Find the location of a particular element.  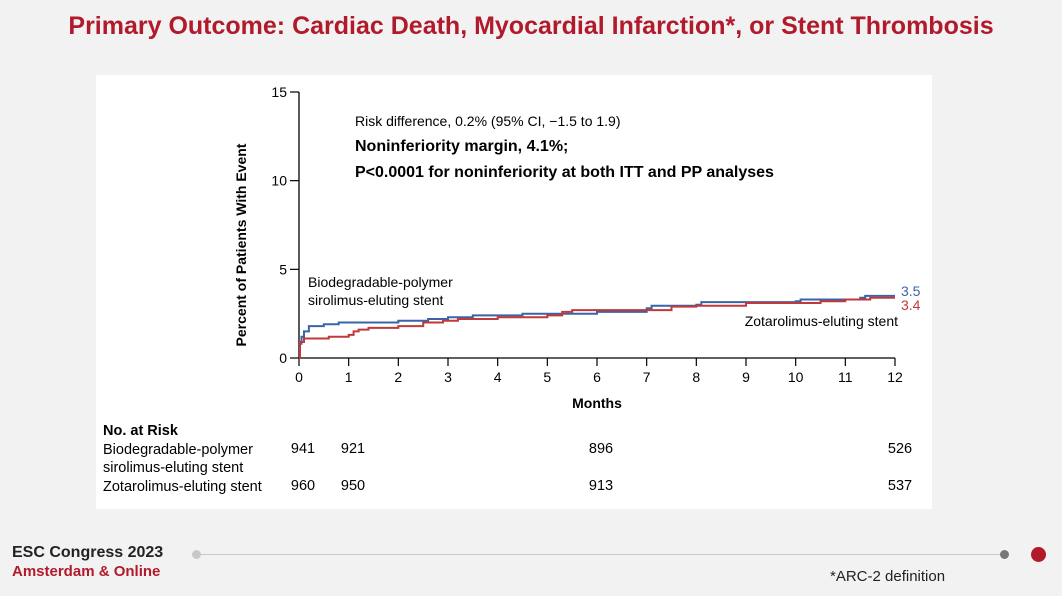

risk-row-label-line: Zotarolimus-eluting stent is located at coordinates (182, 487).